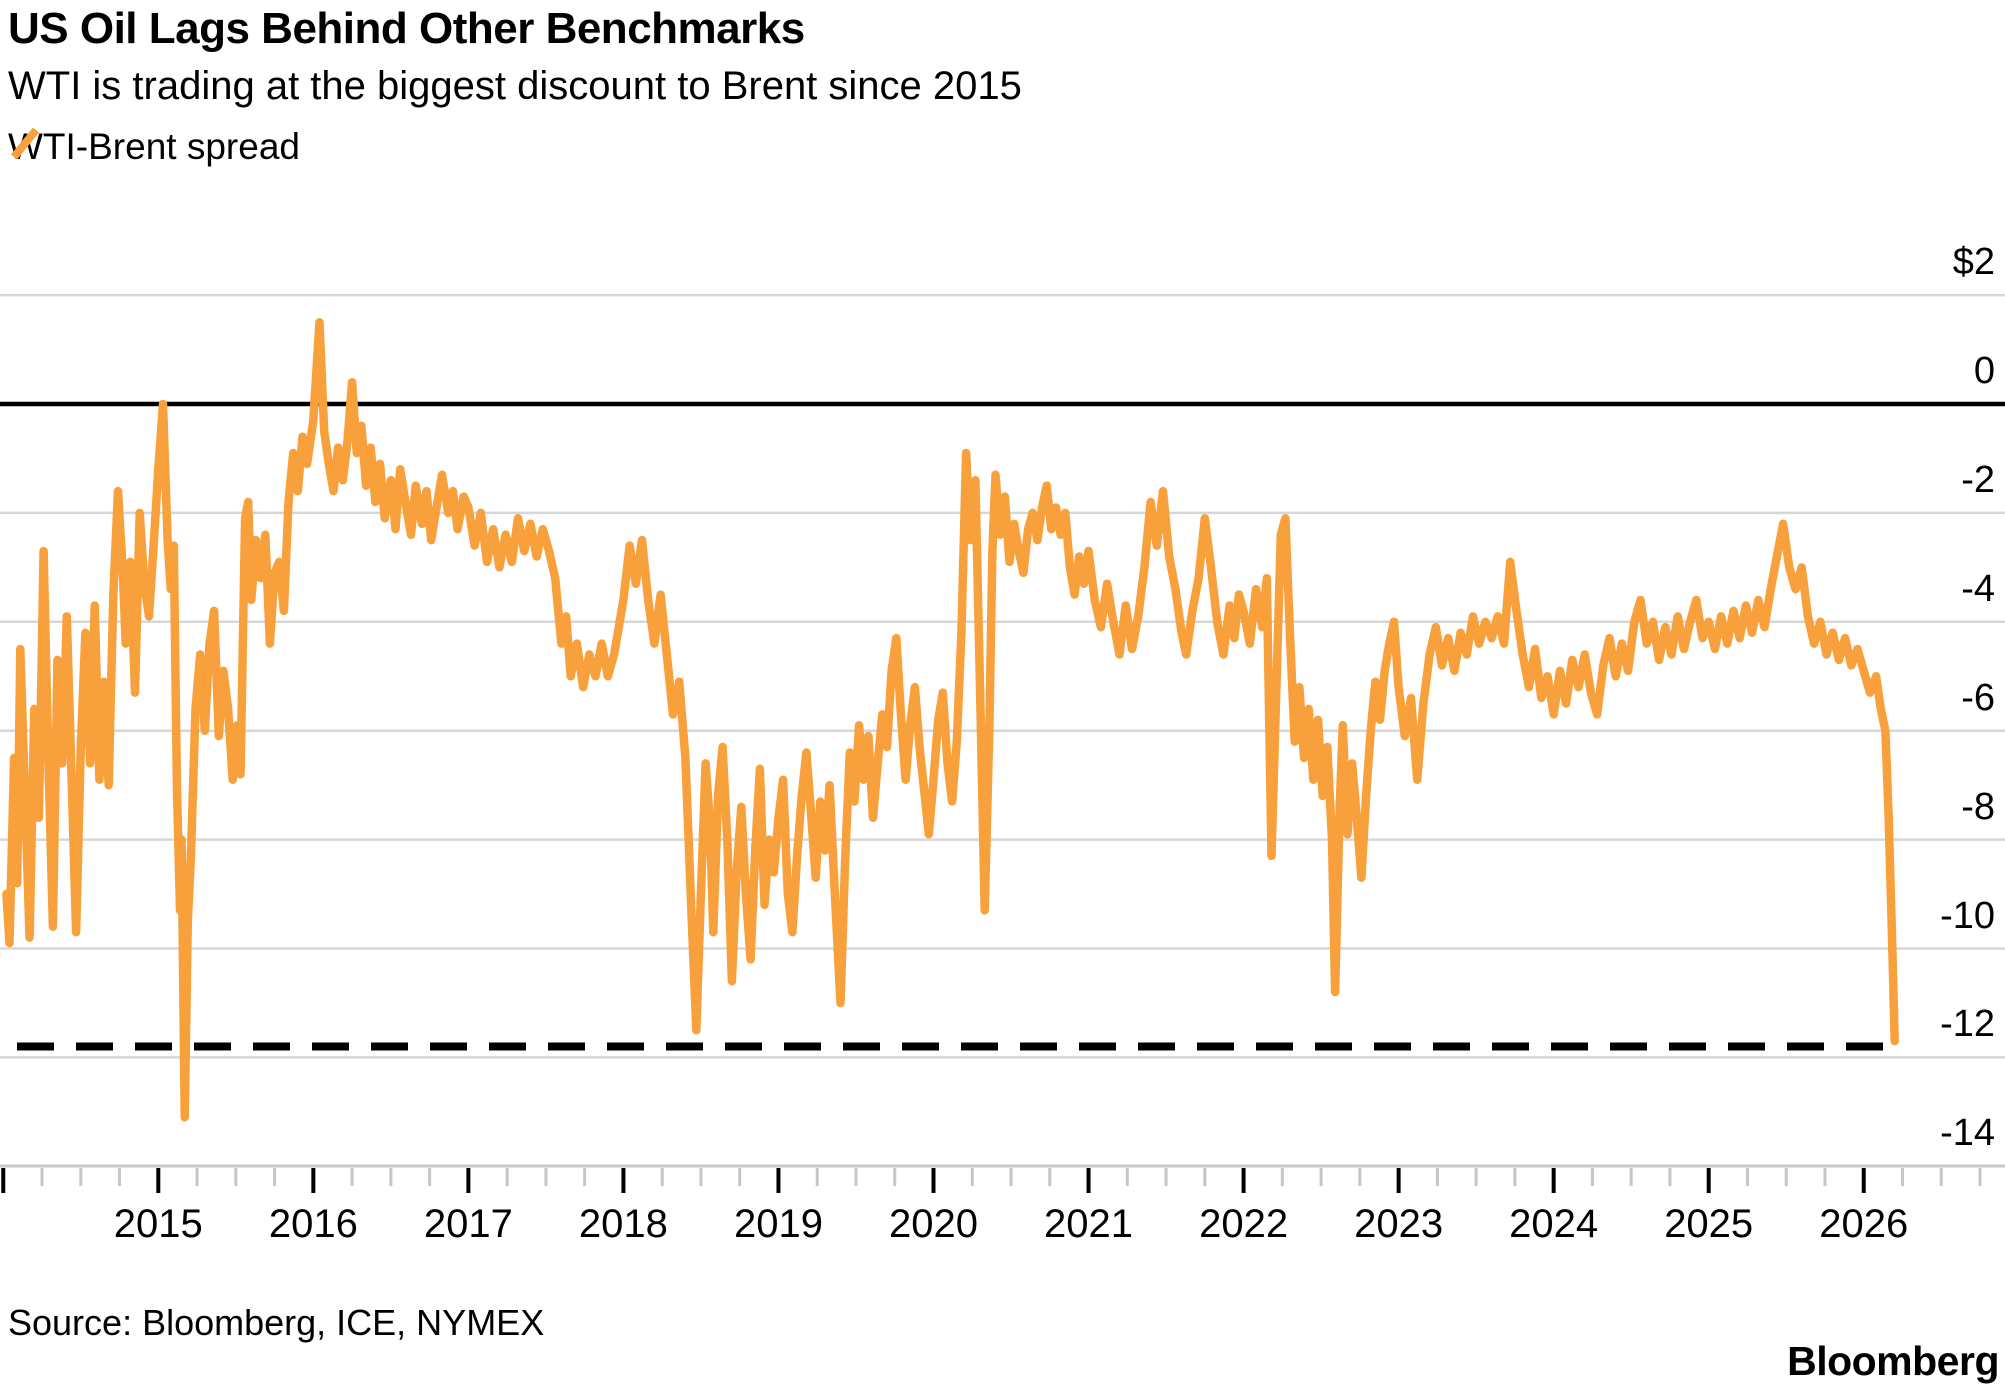 The image size is (2005, 1392). What do you see at coordinates (1984, 371) in the screenshot?
I see `y-axis-label: 0` at bounding box center [1984, 371].